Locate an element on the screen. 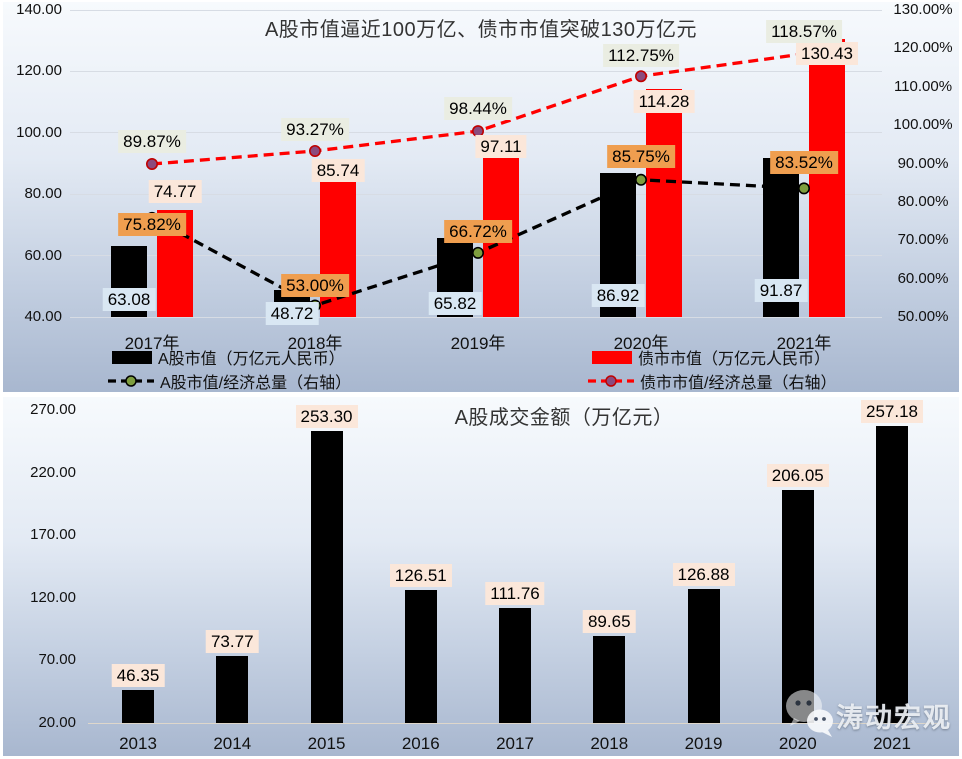  y-axis-tick: 220.00 is located at coordinates (53, 472).